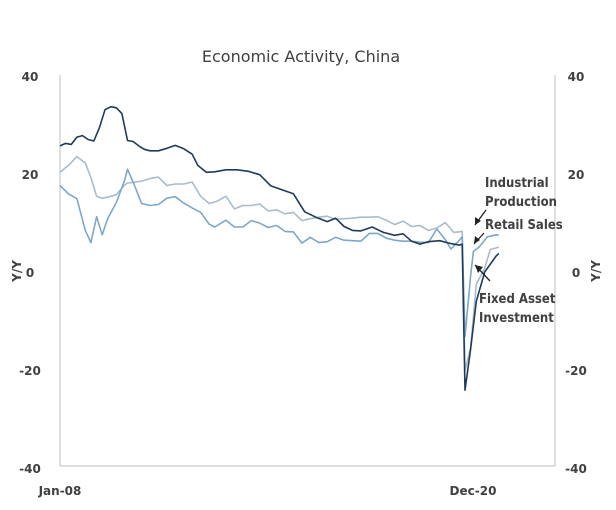 This screenshot has height=510, width=616. Describe the element at coordinates (576, 371) in the screenshot. I see `y-tick-label-right-minus-20: -20` at that location.